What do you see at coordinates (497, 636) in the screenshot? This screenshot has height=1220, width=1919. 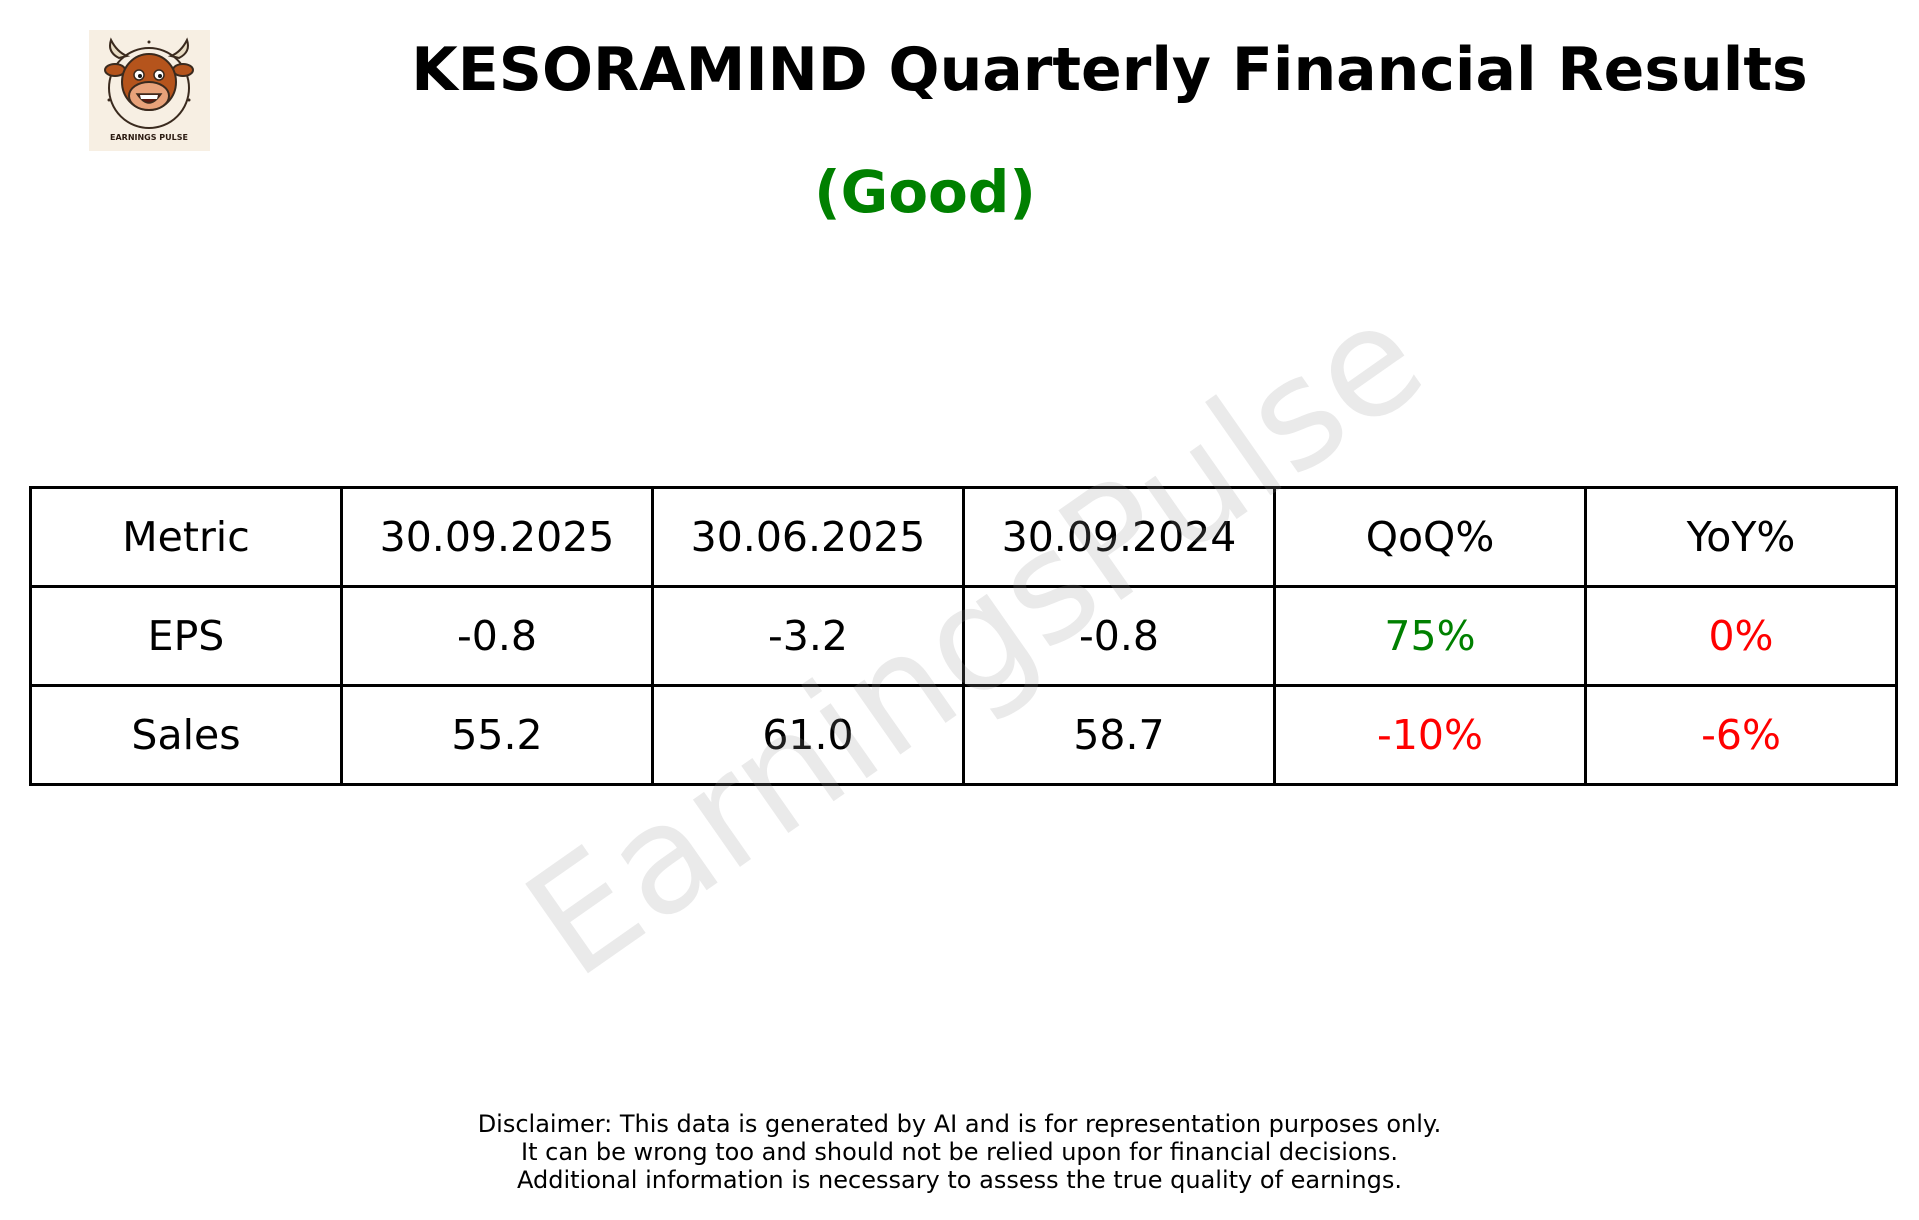 I see `eps-value-1: -0.8` at bounding box center [497, 636].